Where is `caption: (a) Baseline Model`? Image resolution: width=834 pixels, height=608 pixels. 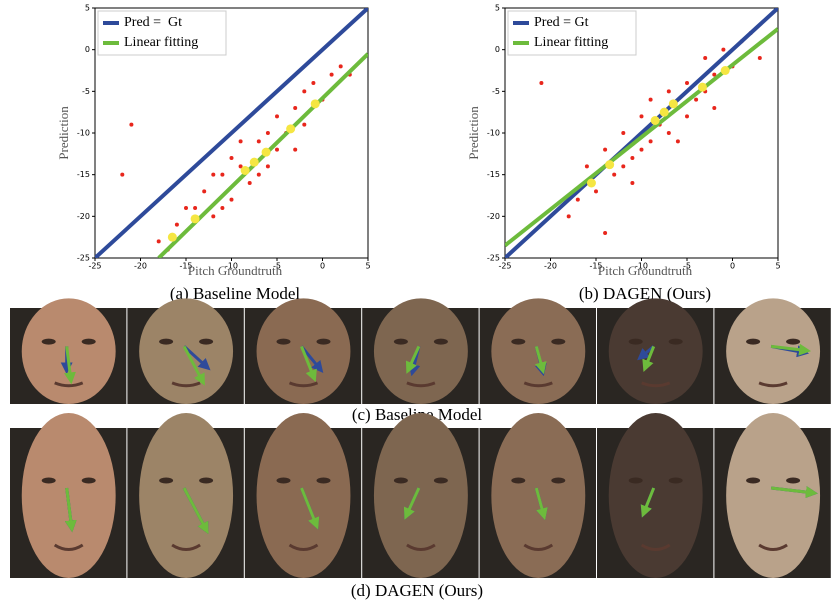 caption: (a) Baseline Model is located at coordinates (235, 293).